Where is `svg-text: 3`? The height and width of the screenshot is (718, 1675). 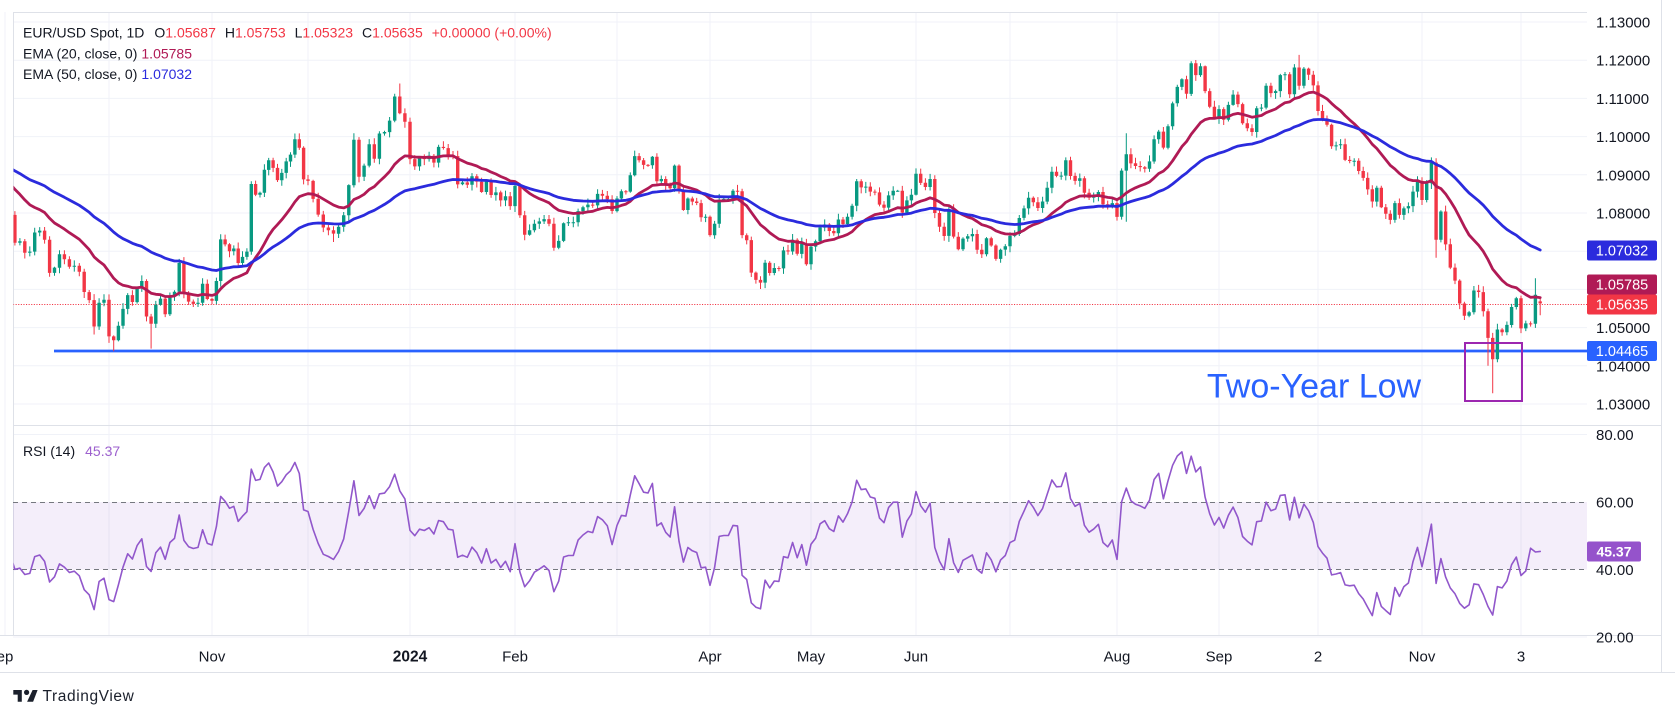 svg-text: 3 is located at coordinates (1521, 657).